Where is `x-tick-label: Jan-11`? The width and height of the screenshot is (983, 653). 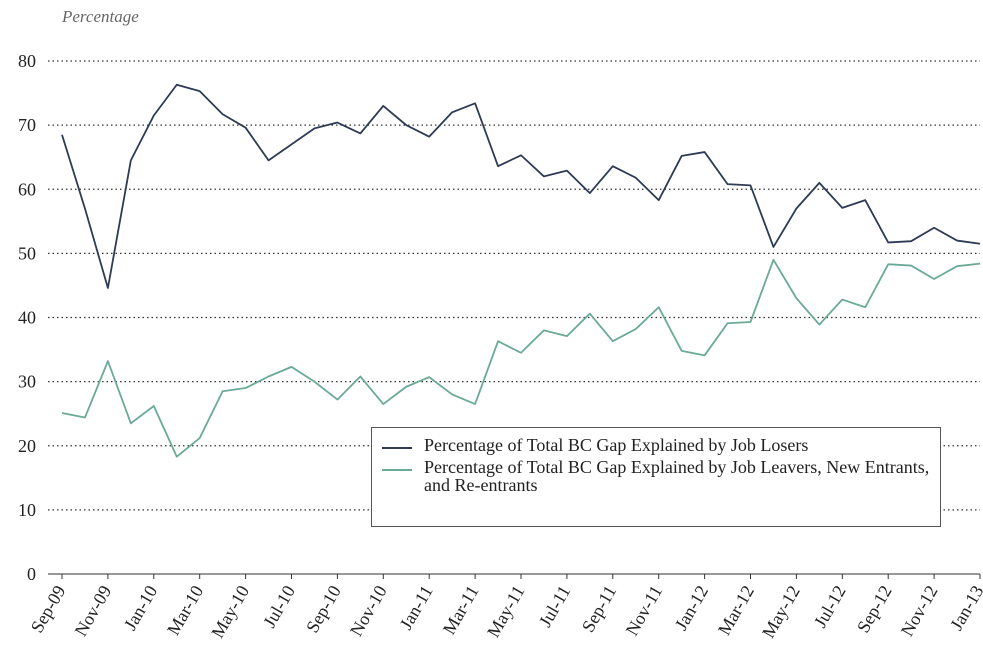 x-tick-label: Jan-11 is located at coordinates (416, 607).